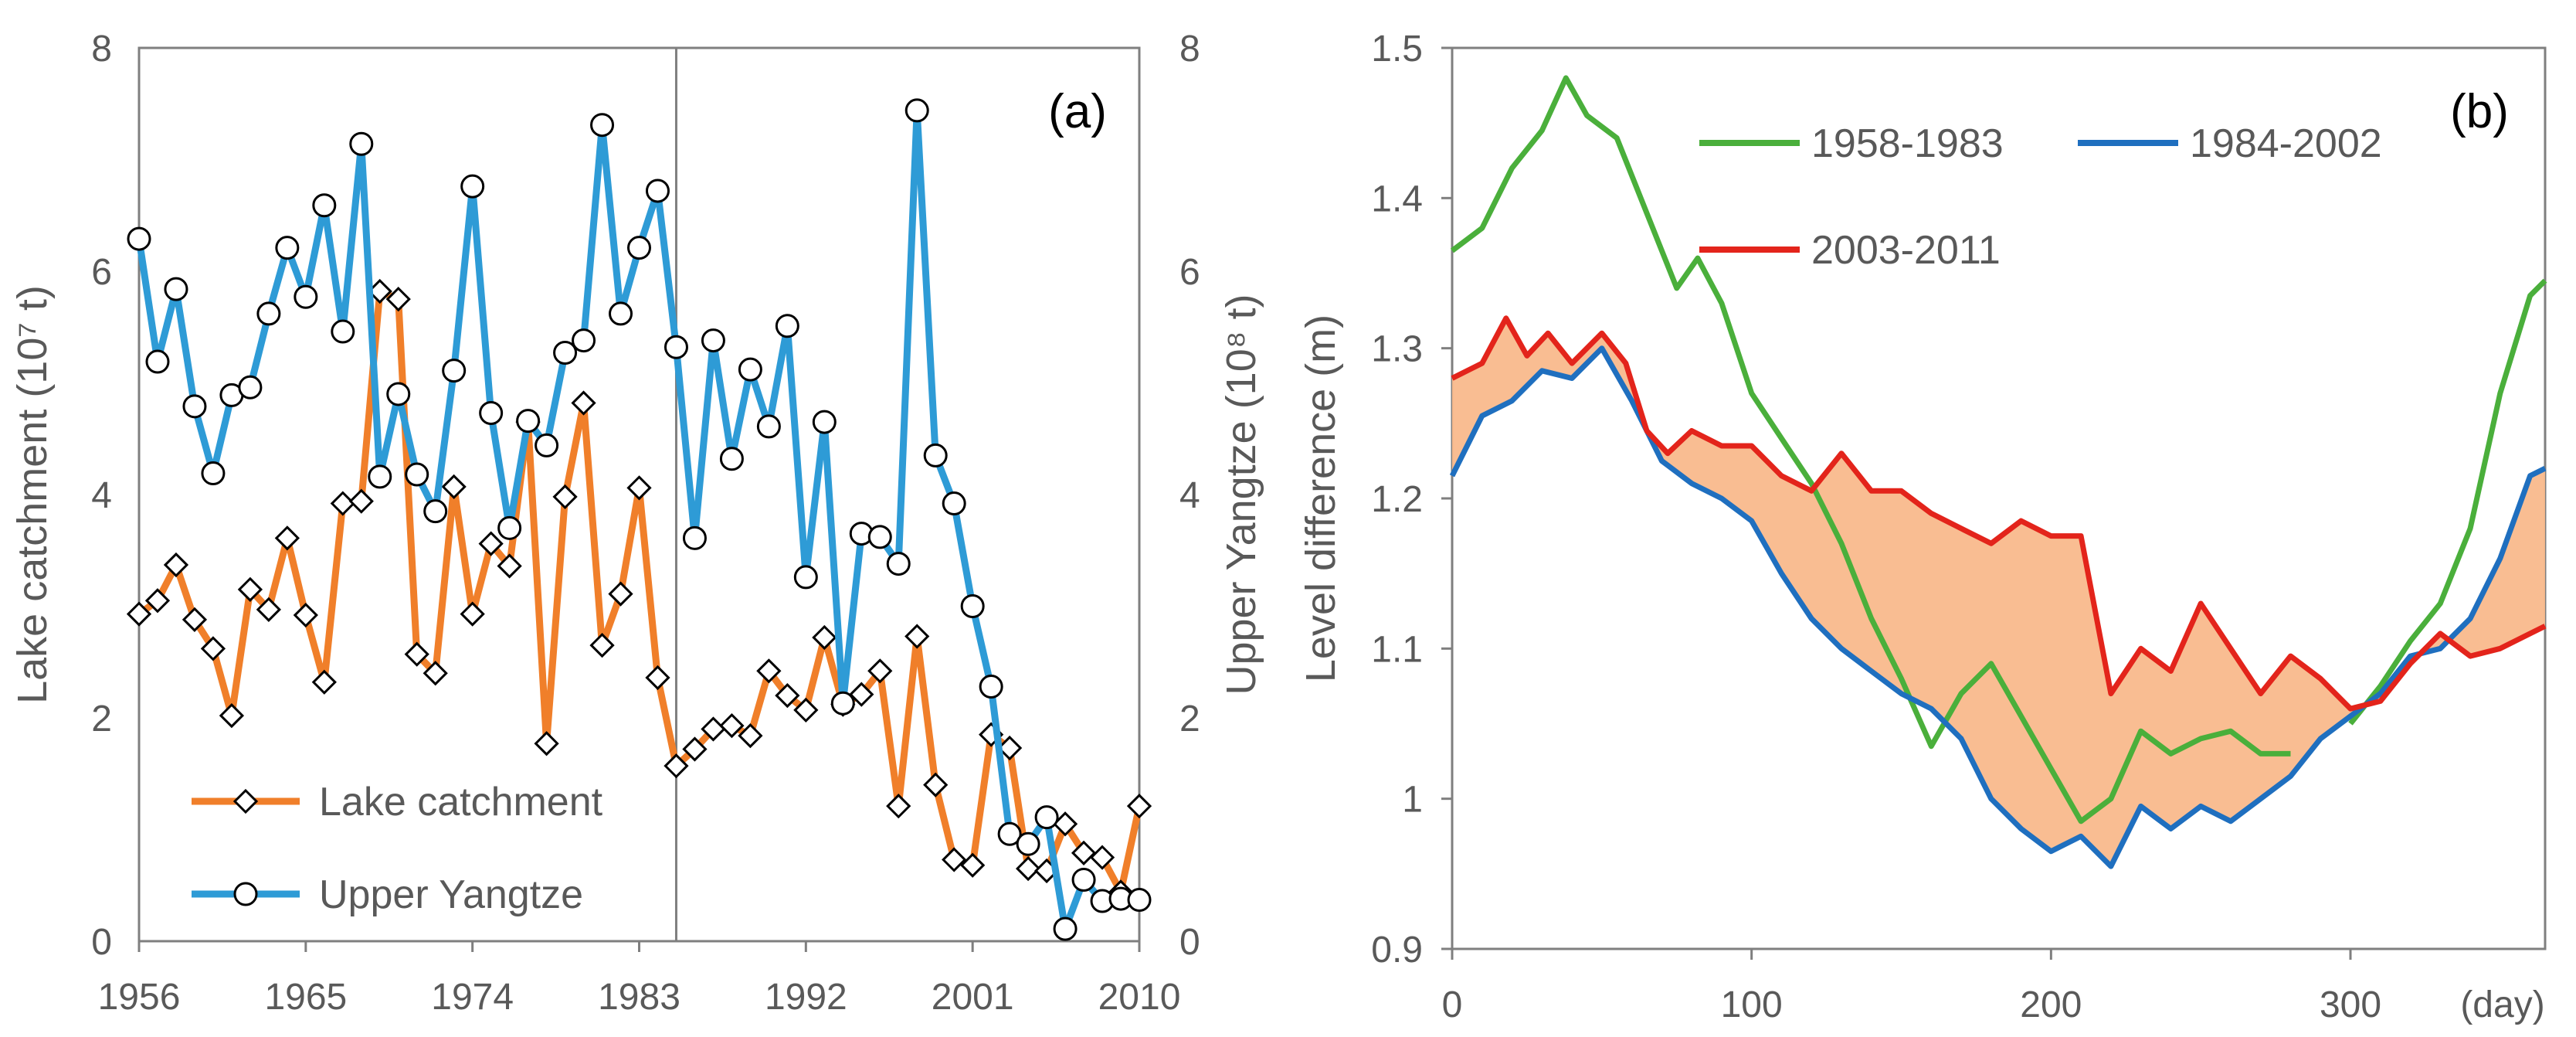 The height and width of the screenshot is (1037, 2576). What do you see at coordinates (1906, 250) in the screenshot?
I see `legend-label-2003-2011: 2003-2011` at bounding box center [1906, 250].